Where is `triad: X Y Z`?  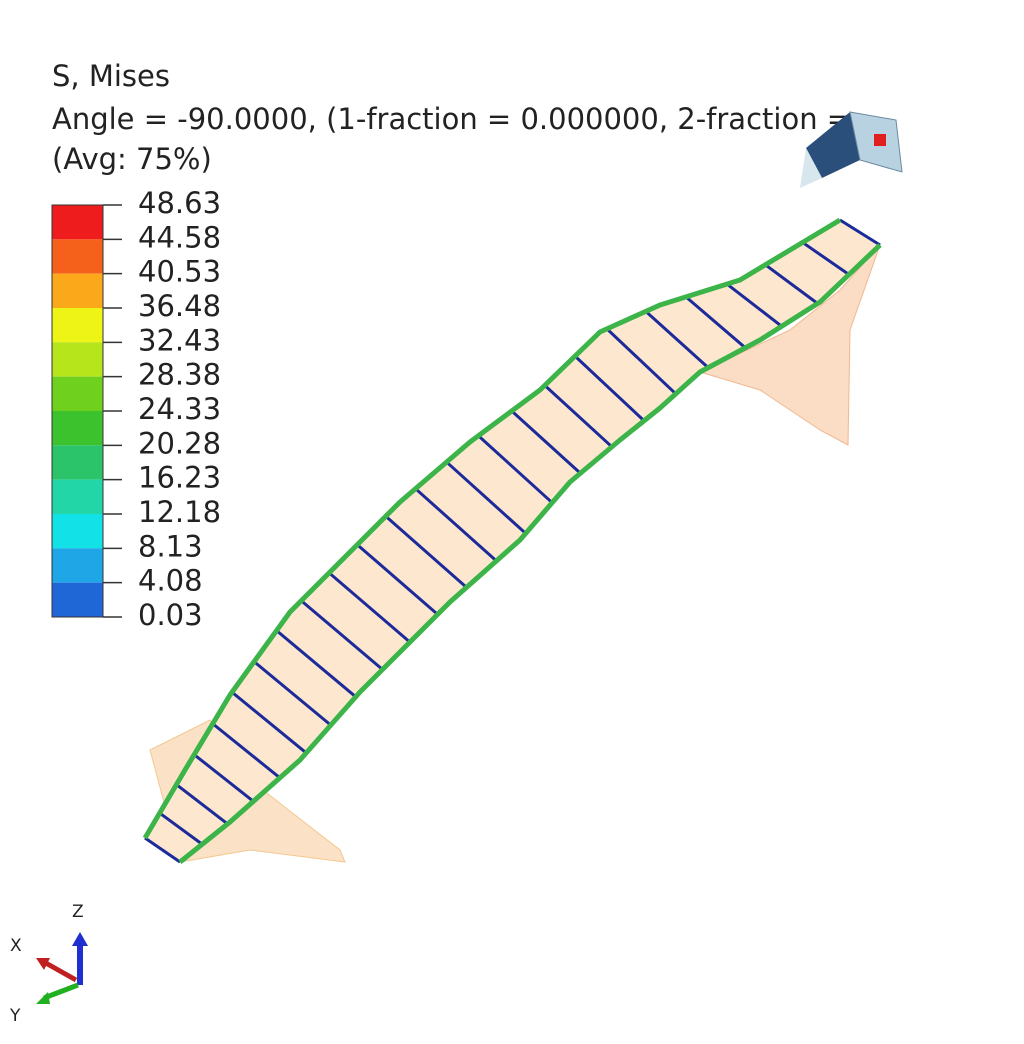
triad: X Y Z is located at coordinates (48, 964).